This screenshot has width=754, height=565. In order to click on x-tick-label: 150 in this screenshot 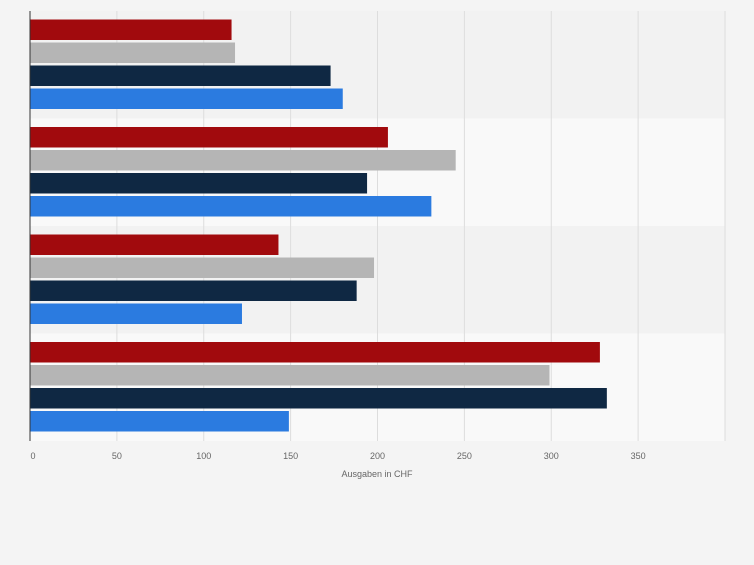, I will do `click(290, 456)`.